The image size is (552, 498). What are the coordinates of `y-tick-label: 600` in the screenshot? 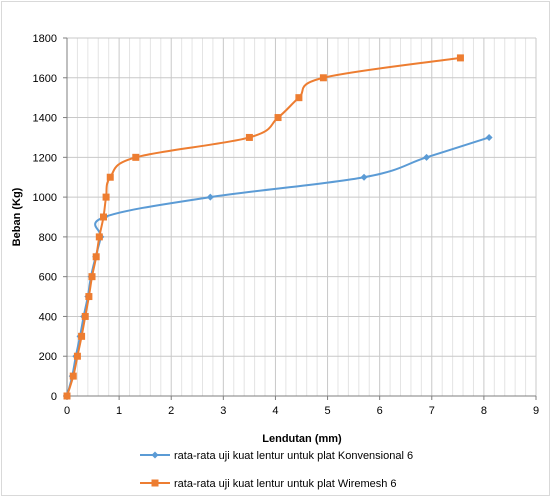 It's located at (48, 278).